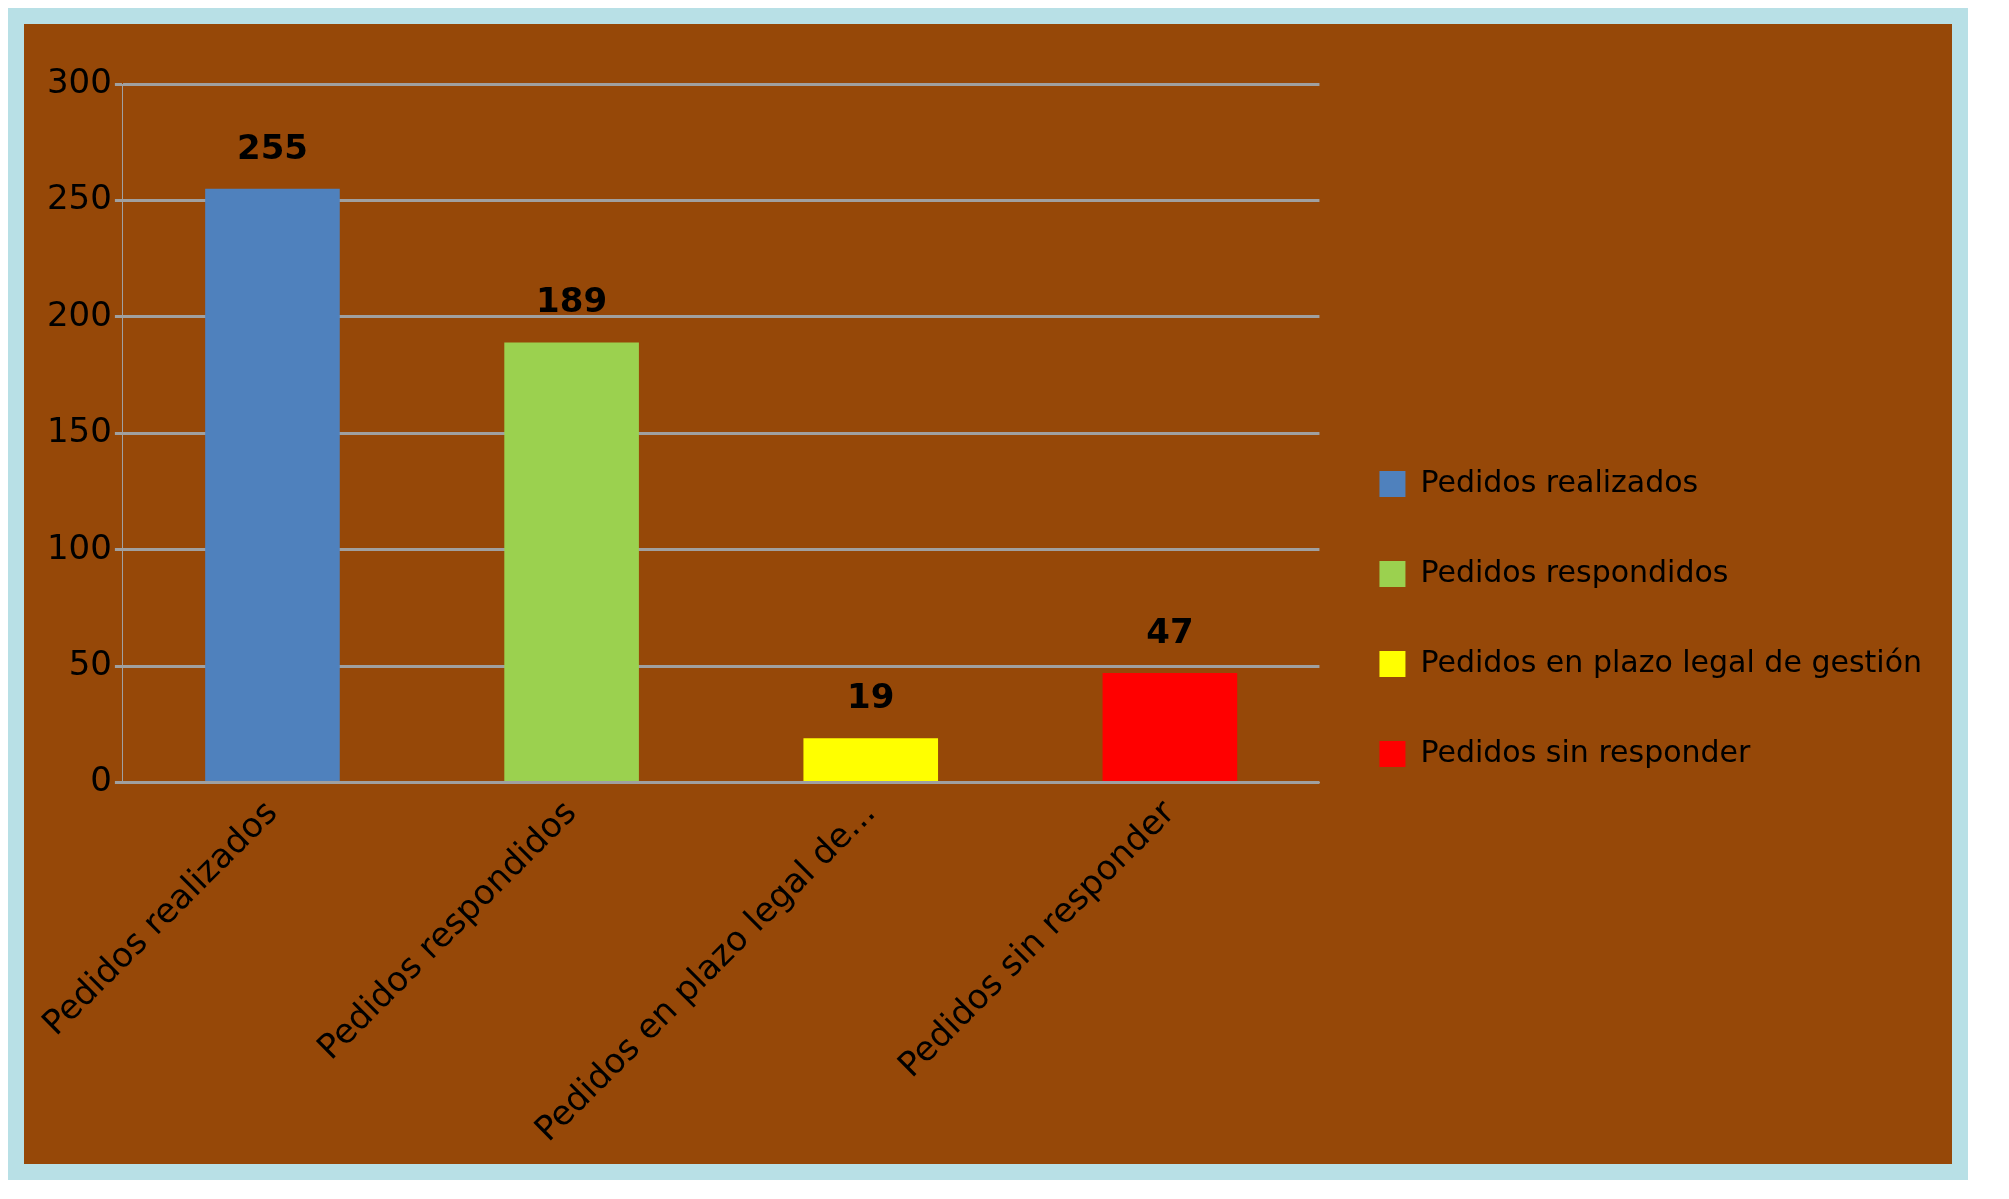  I want to click on y-tick-label: 100, so click(79, 546).